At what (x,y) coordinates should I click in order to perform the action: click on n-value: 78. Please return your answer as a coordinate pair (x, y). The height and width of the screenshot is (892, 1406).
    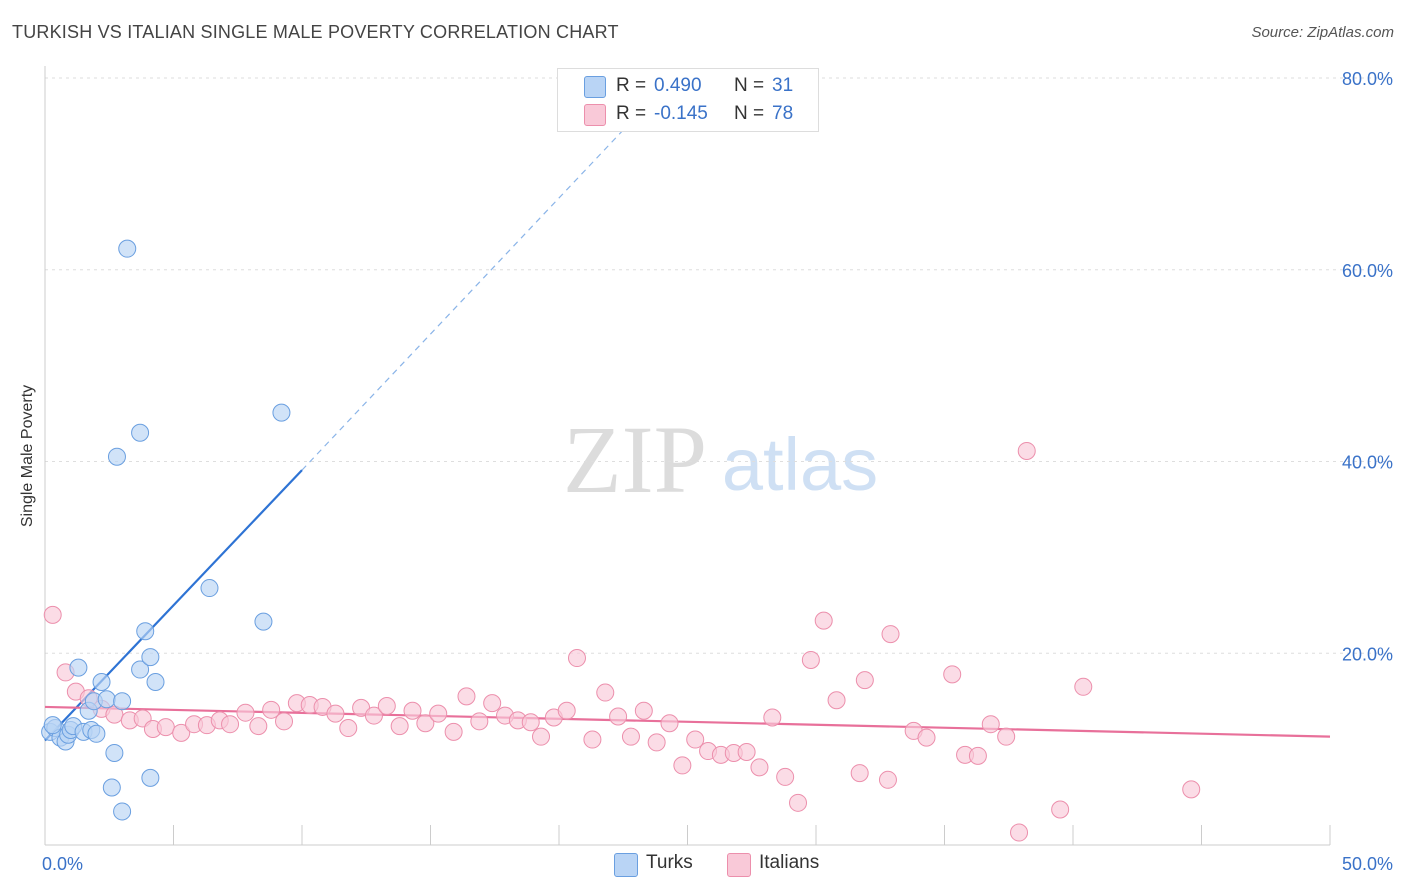
    Looking at the image, I should click on (783, 113).